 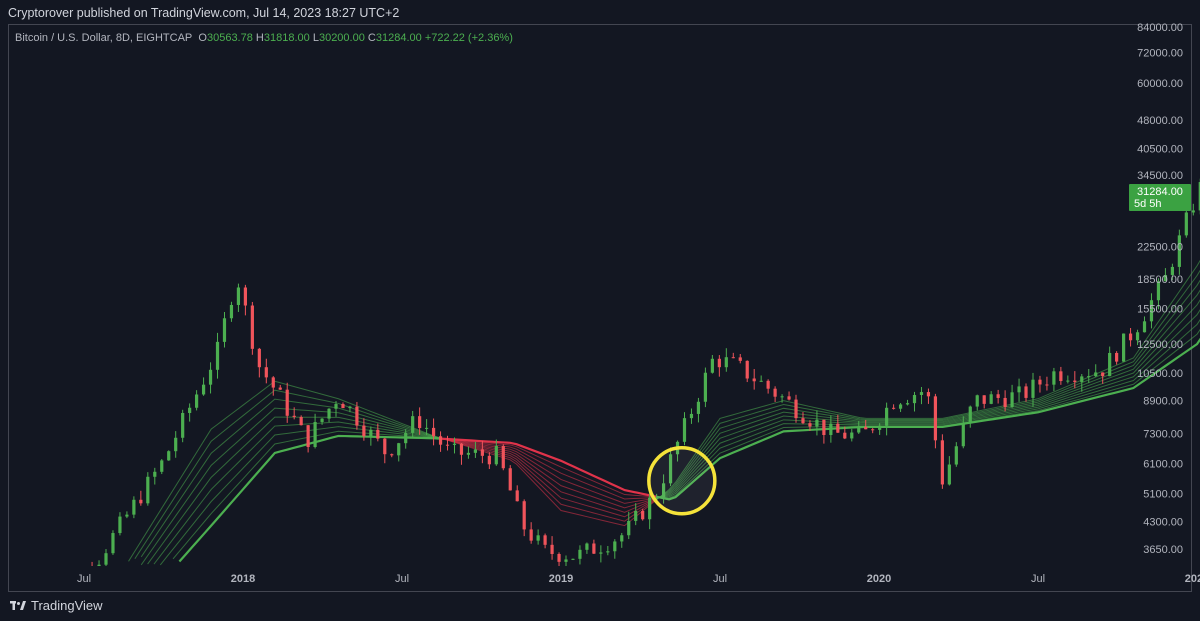 What do you see at coordinates (84, 579) in the screenshot?
I see `time-tick-label: Jul` at bounding box center [84, 579].